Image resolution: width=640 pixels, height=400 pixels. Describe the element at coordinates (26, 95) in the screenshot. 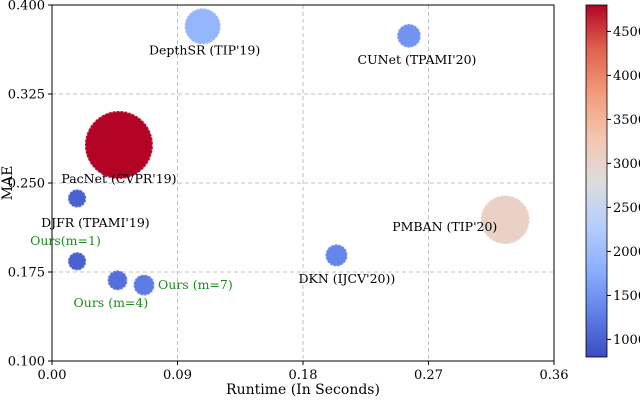

I see `y-tick-label: 0.325` at that location.